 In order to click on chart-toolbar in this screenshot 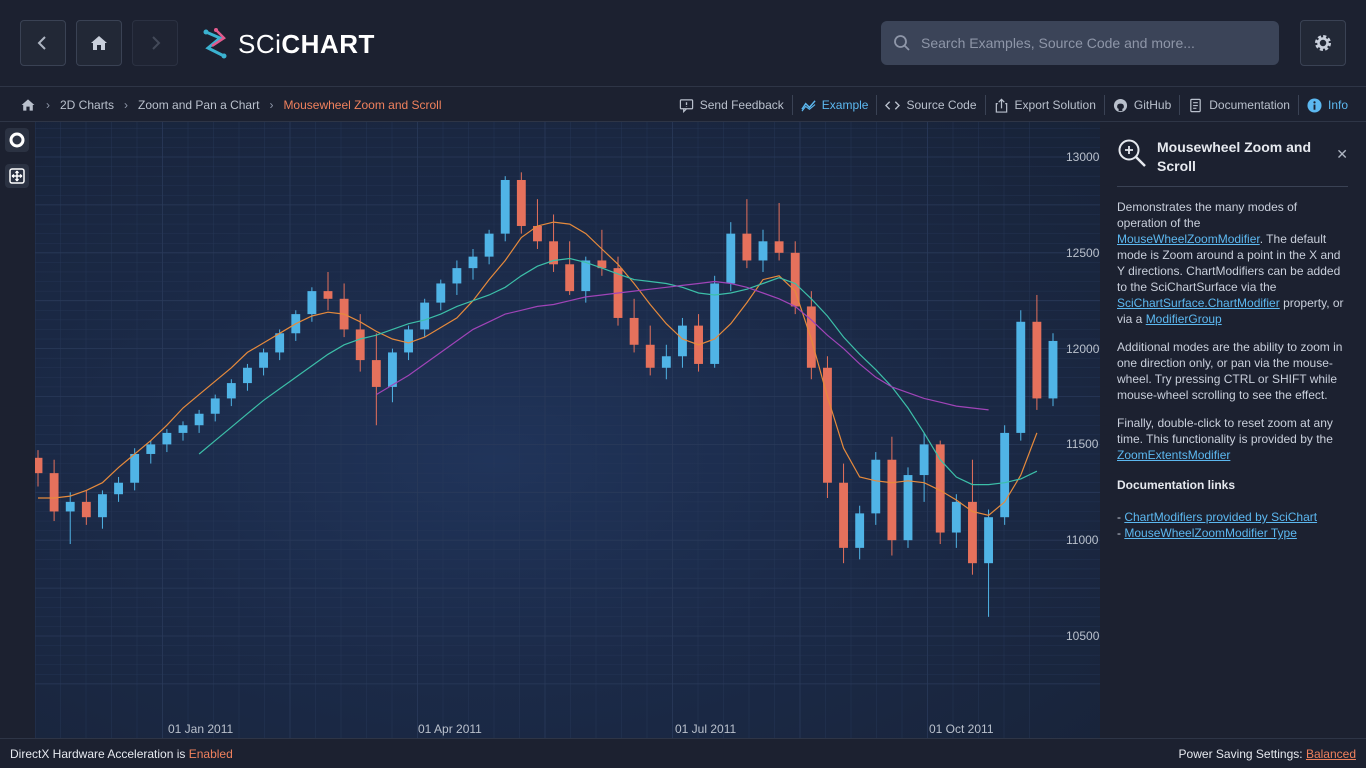, I will do `click(17, 430)`.